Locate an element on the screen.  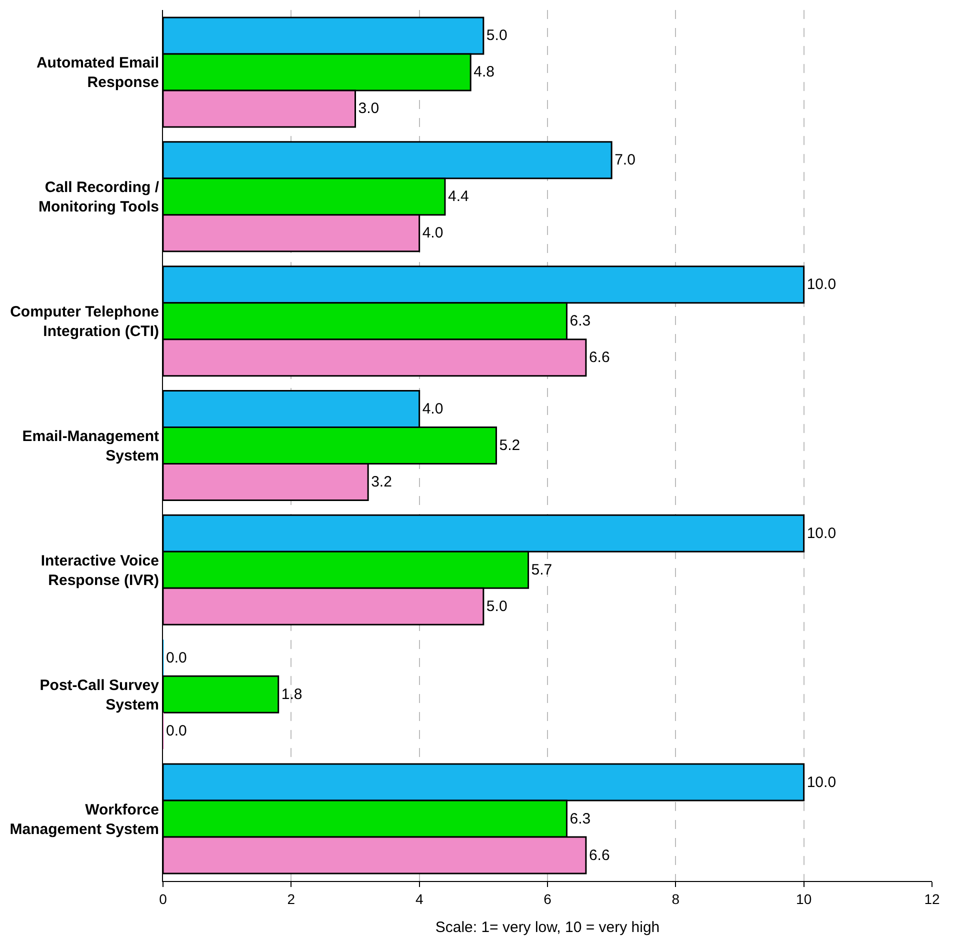
data-label: 3.2 is located at coordinates (381, 482).